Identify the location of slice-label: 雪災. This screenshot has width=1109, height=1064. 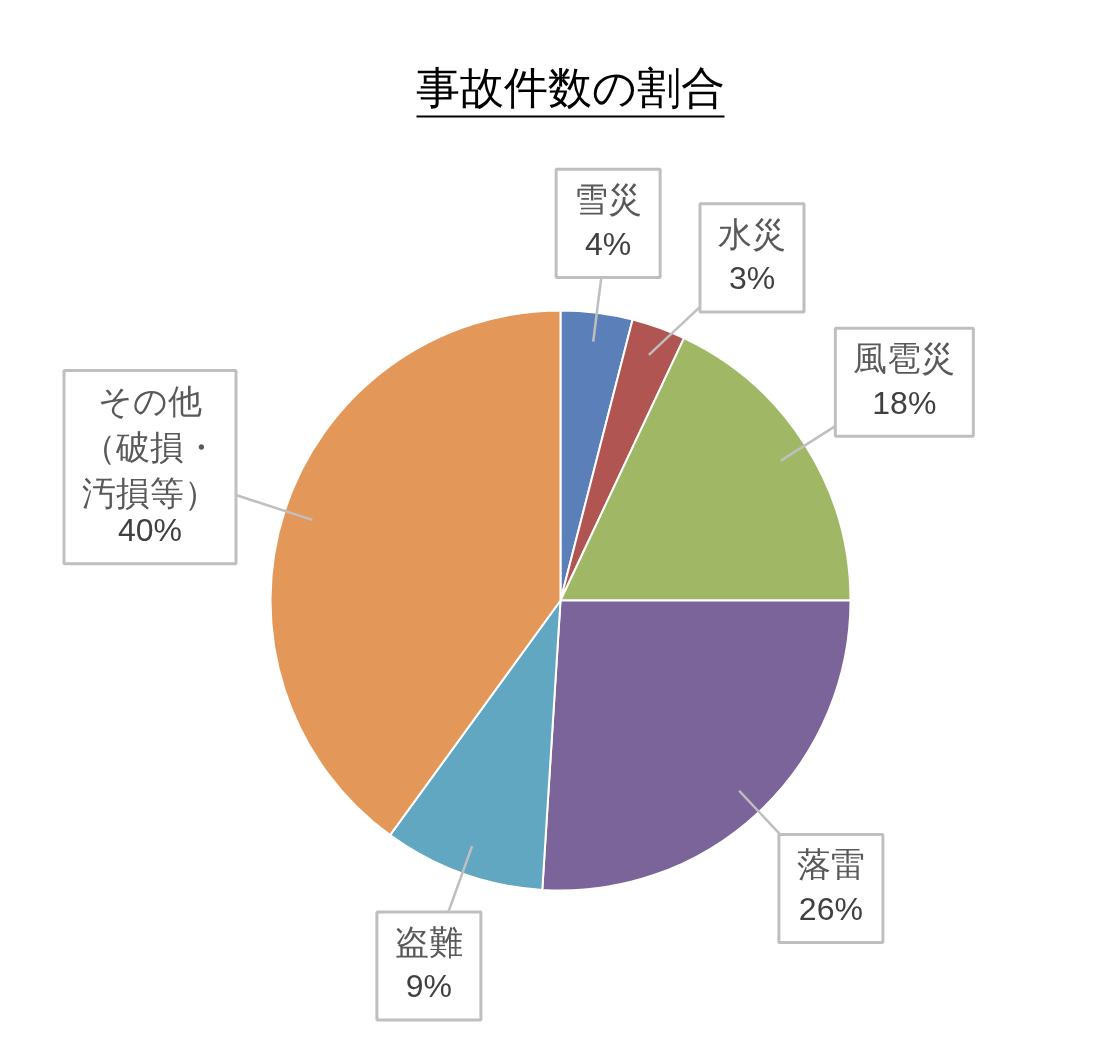
(608, 200).